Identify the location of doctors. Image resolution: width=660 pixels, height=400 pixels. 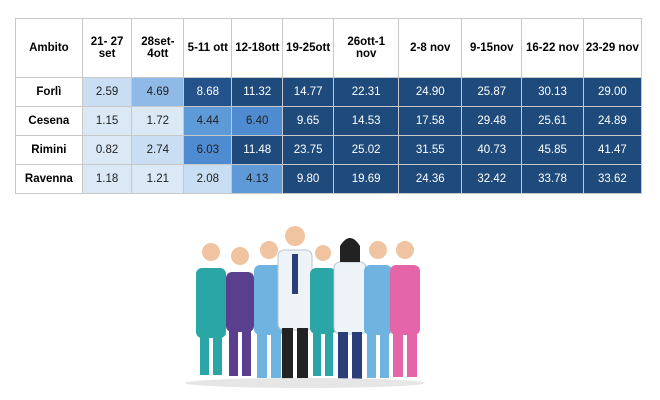
(305, 307).